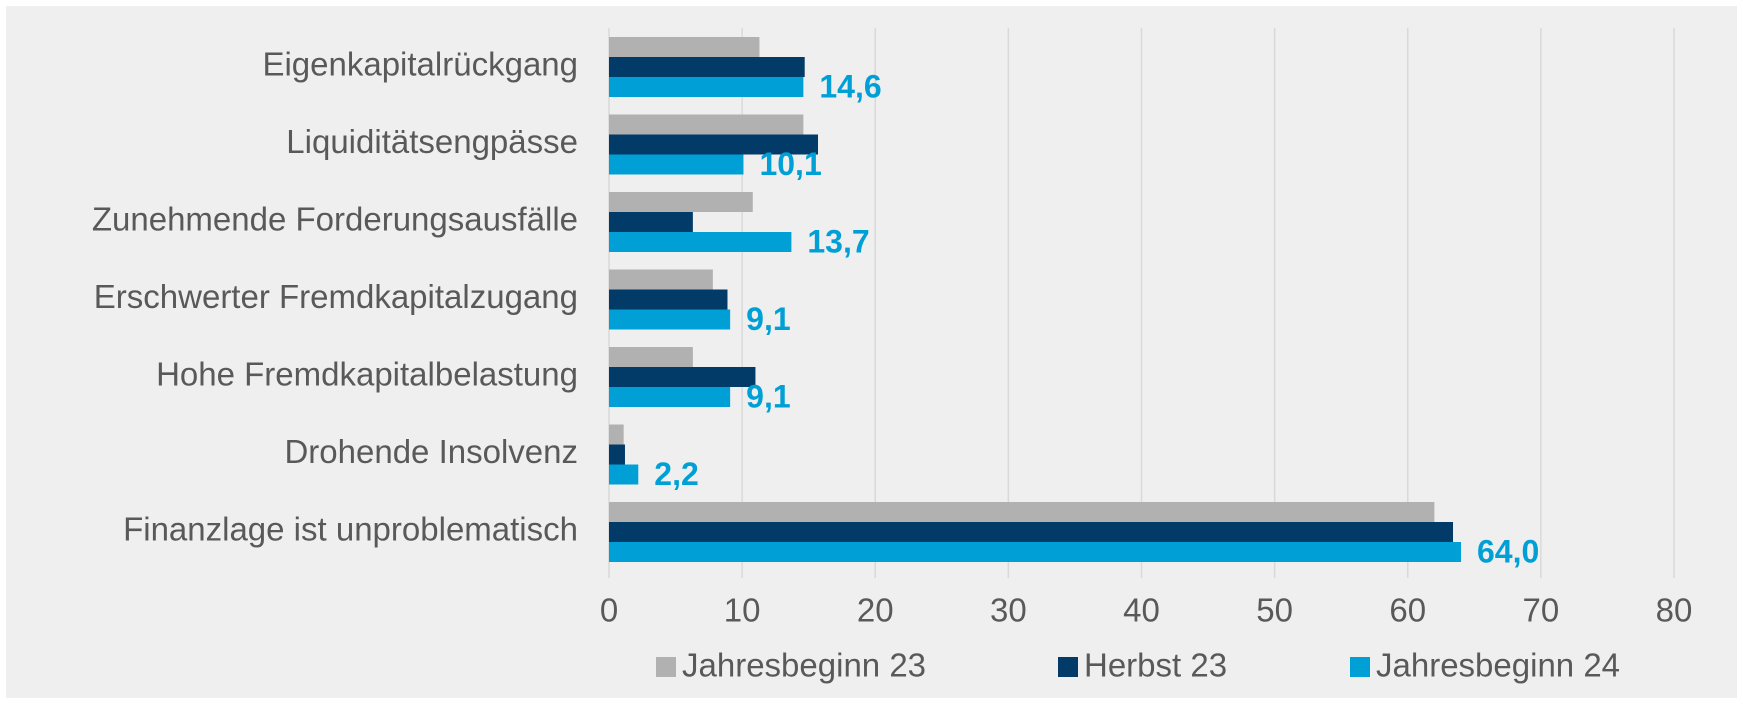 The image size is (1743, 704). I want to click on x-tick-label: 80, so click(1674, 610).